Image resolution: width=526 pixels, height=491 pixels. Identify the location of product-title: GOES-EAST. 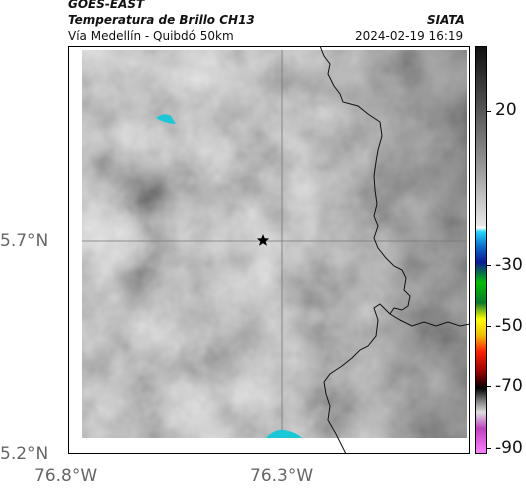
(106, 5).